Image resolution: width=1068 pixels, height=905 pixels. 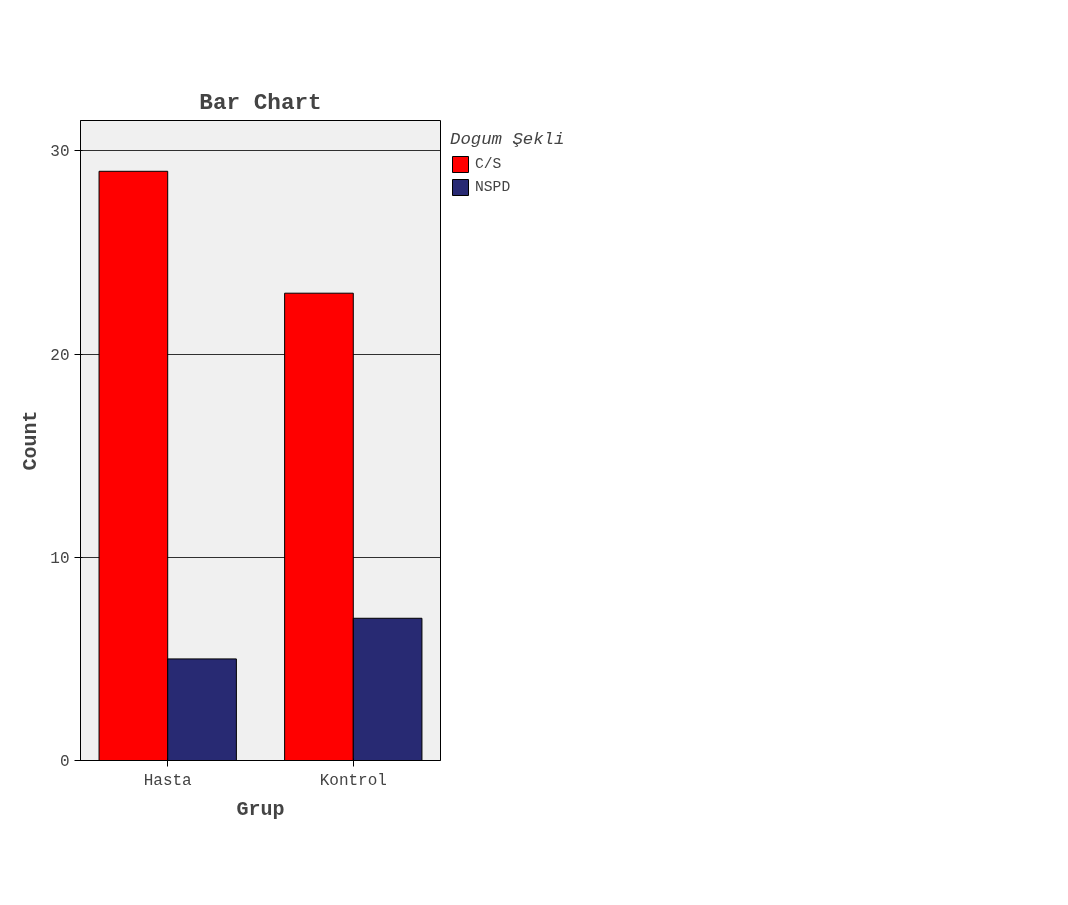 I want to click on y-tick-label: 10, so click(x=60, y=558).